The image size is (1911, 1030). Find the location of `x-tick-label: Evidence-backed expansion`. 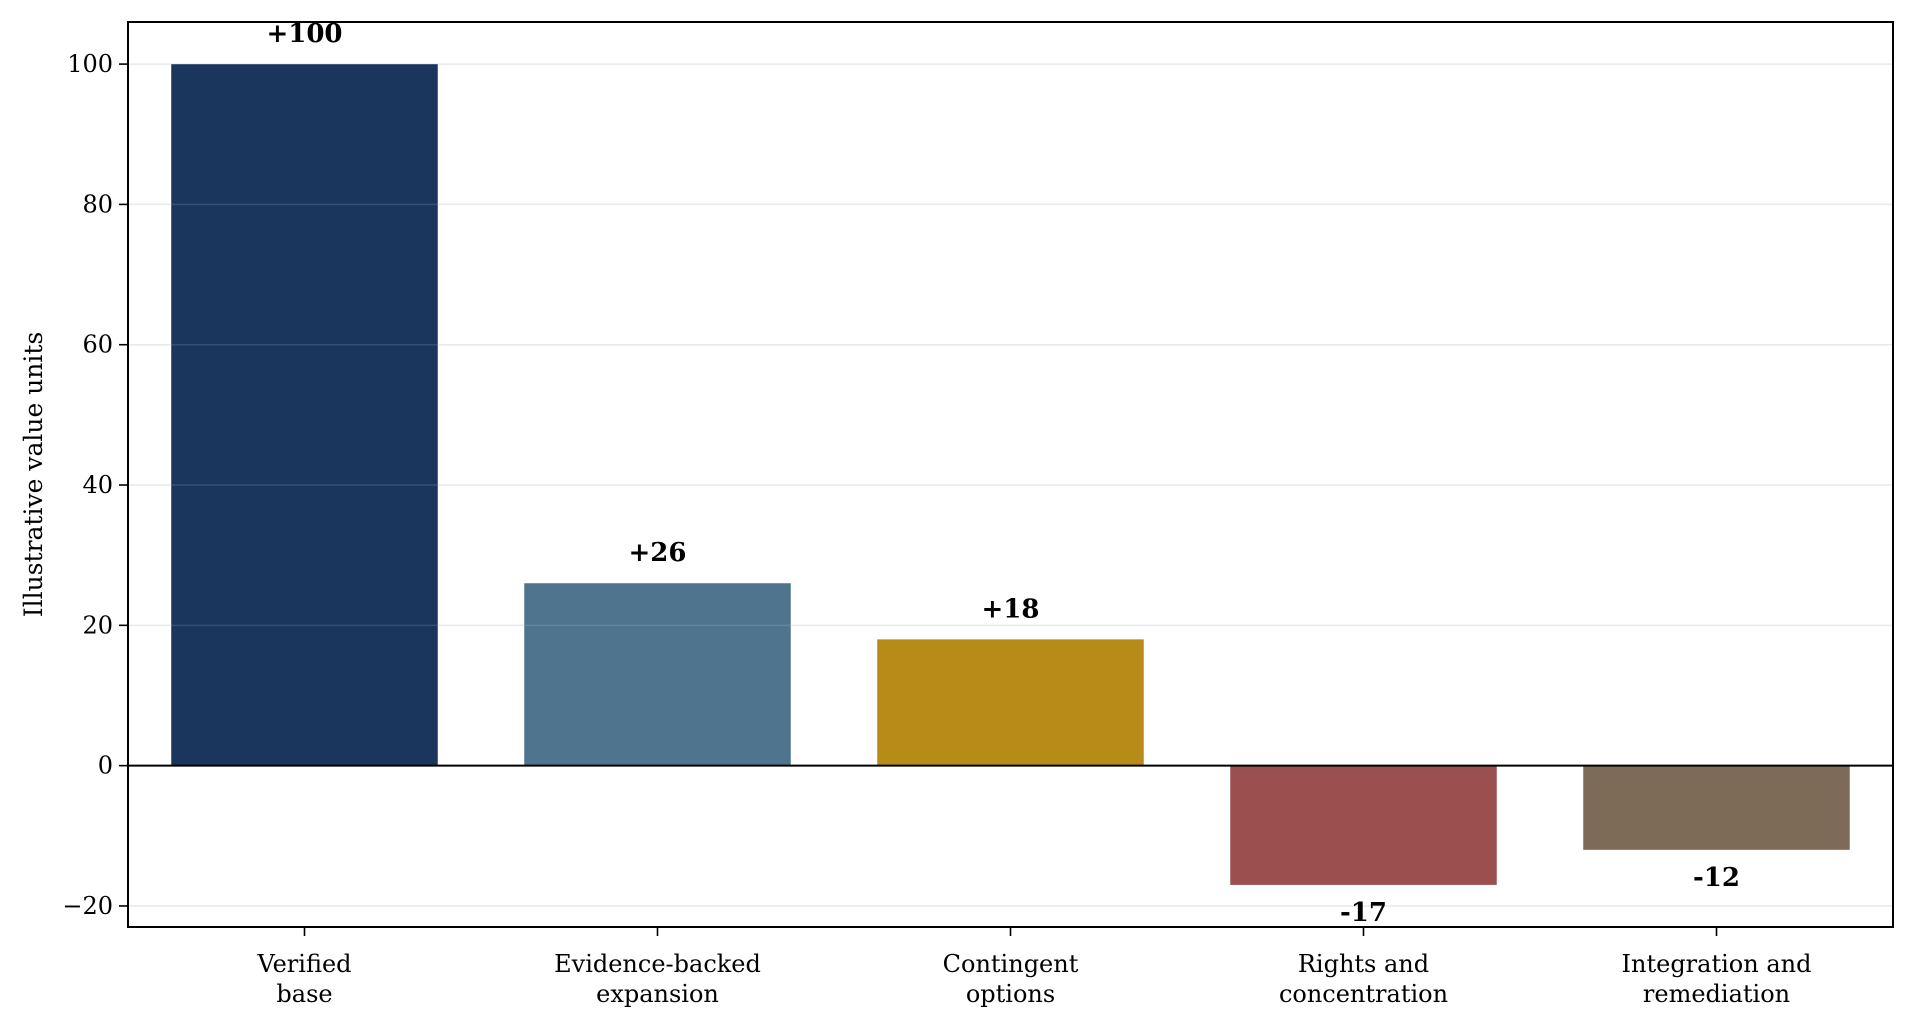

x-tick-label: Evidence-backed expansion is located at coordinates (657, 979).